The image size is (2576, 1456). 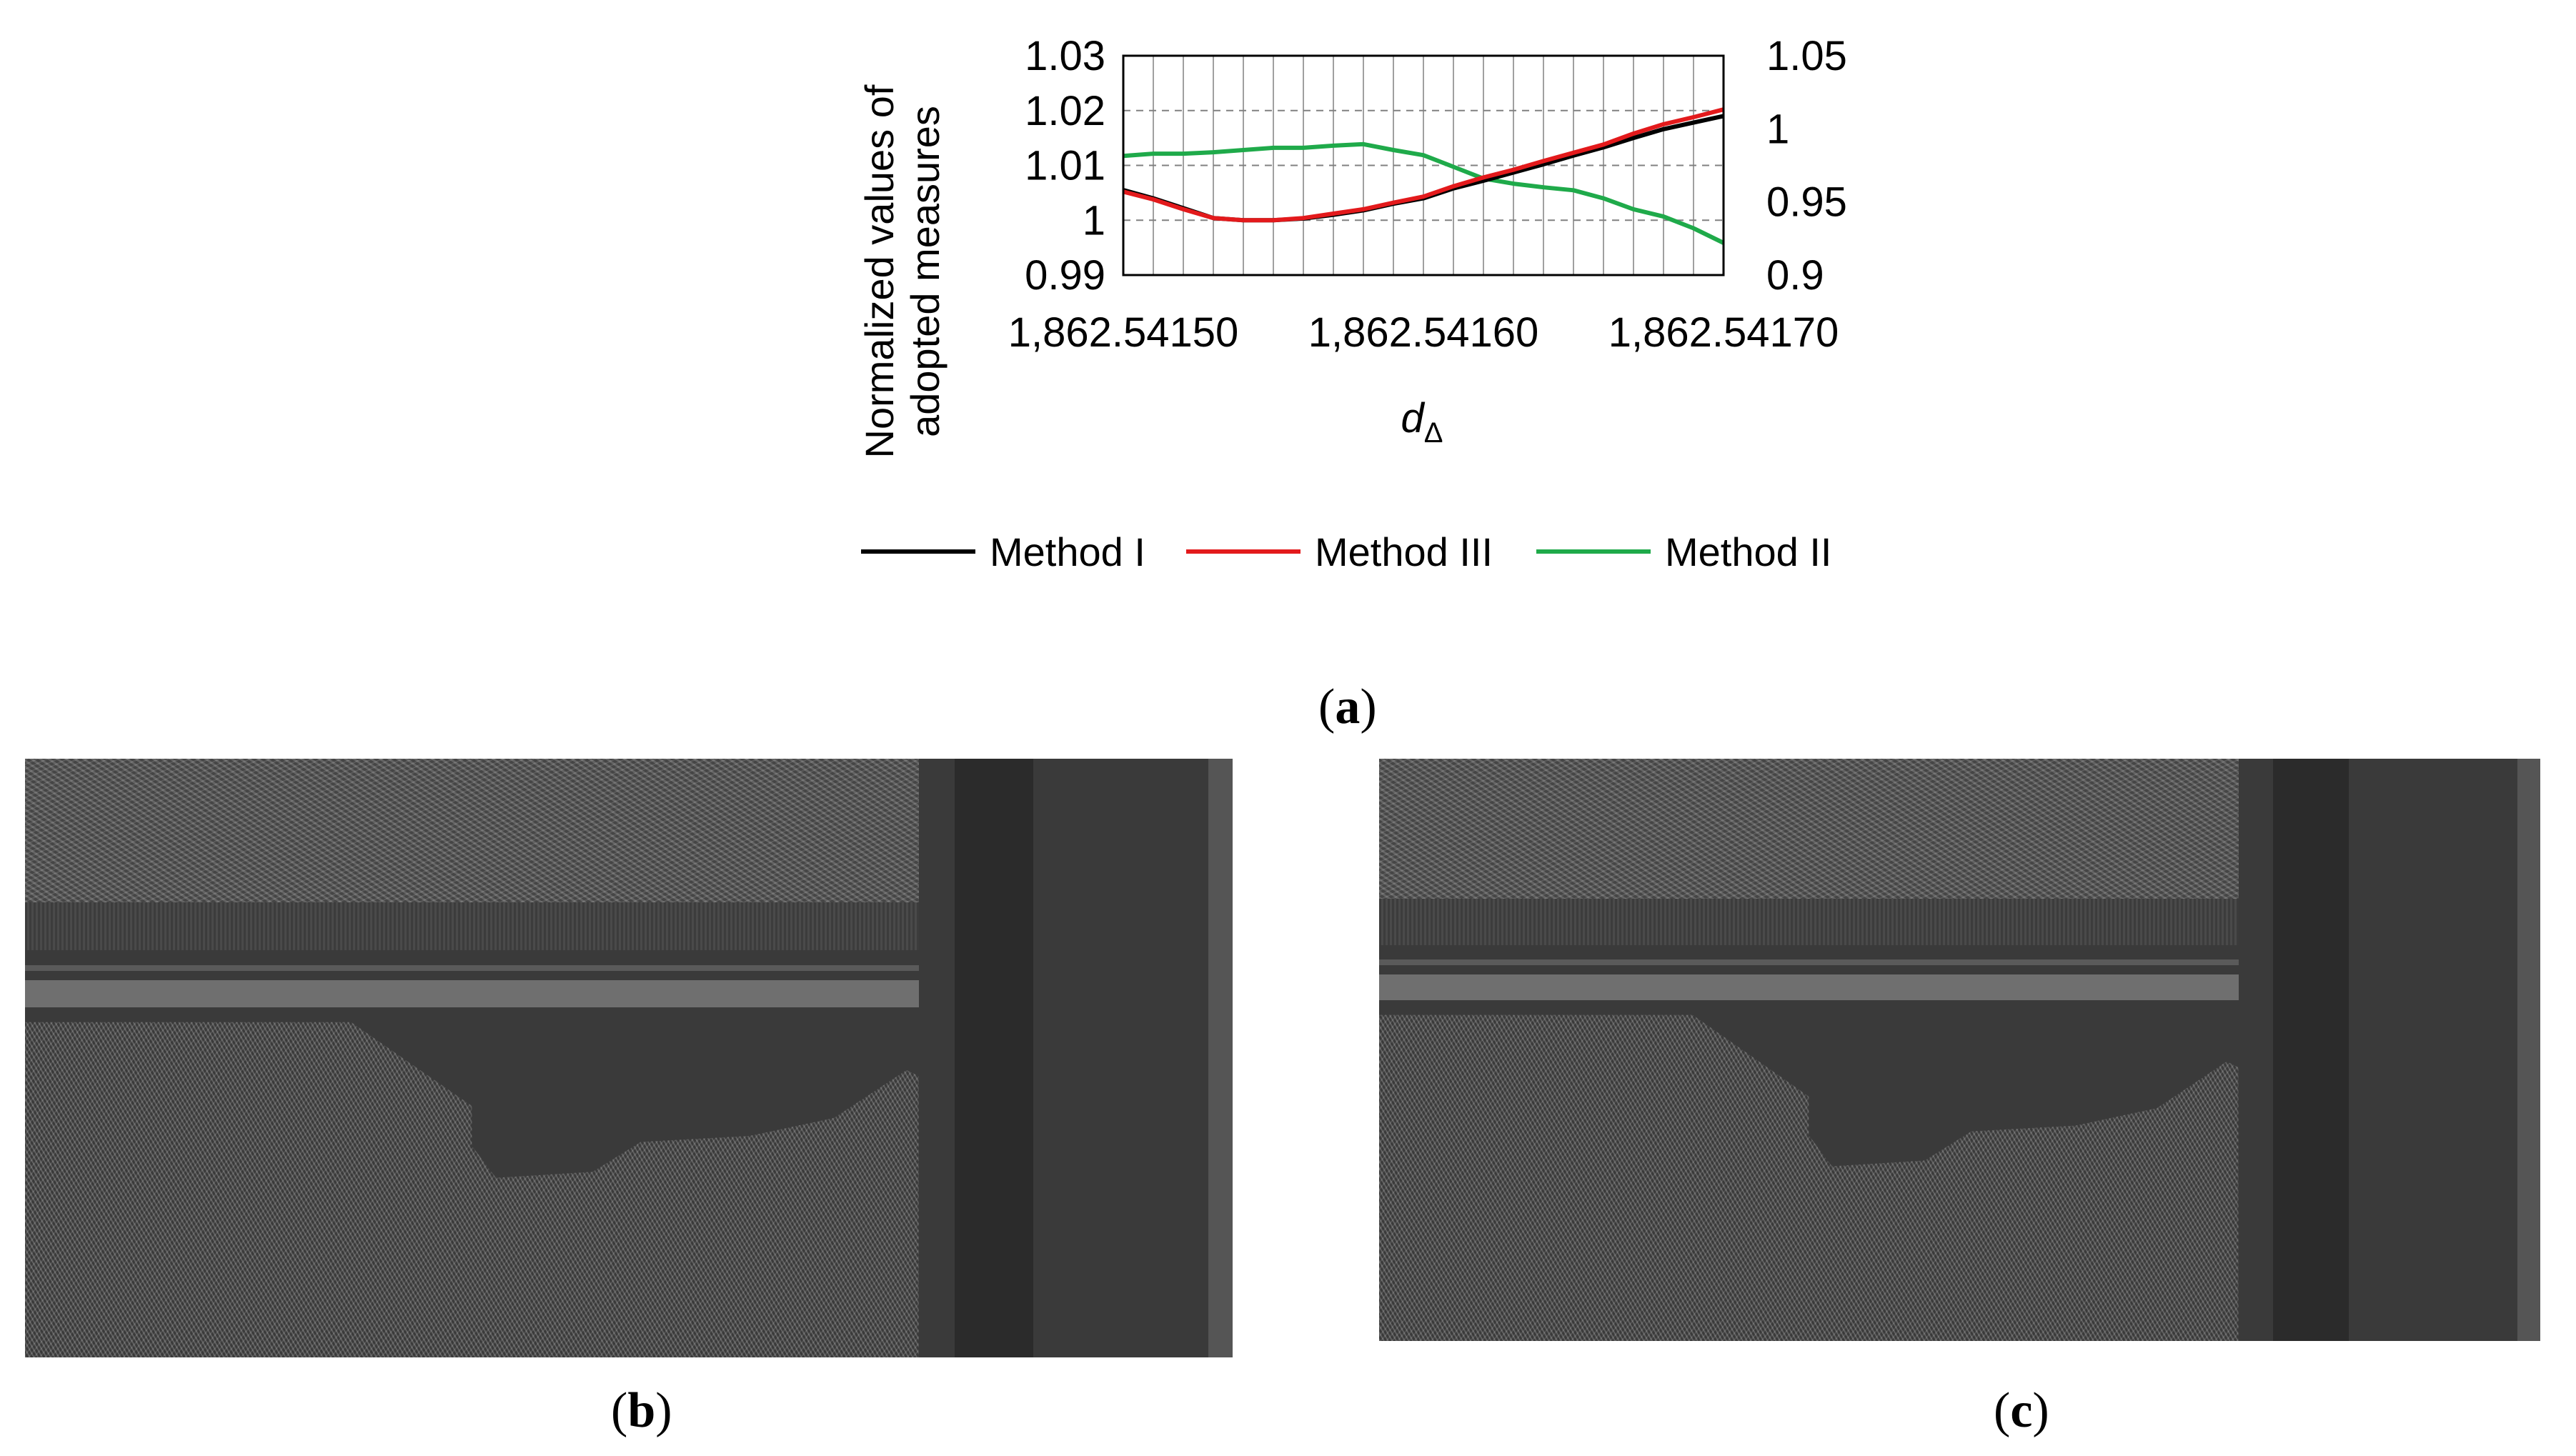 I want to click on panel-label-a: (a), so click(x=1347, y=706).